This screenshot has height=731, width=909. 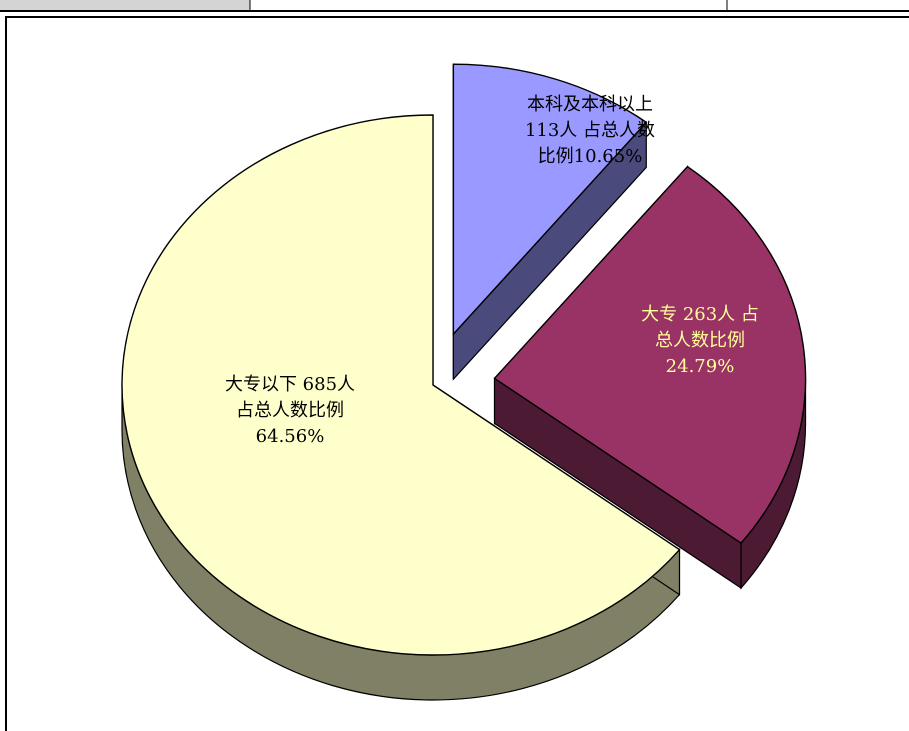 I want to click on slice-label-1: 本科及本科以上 113人 占总人数比例10.65%, so click(x=590, y=130).